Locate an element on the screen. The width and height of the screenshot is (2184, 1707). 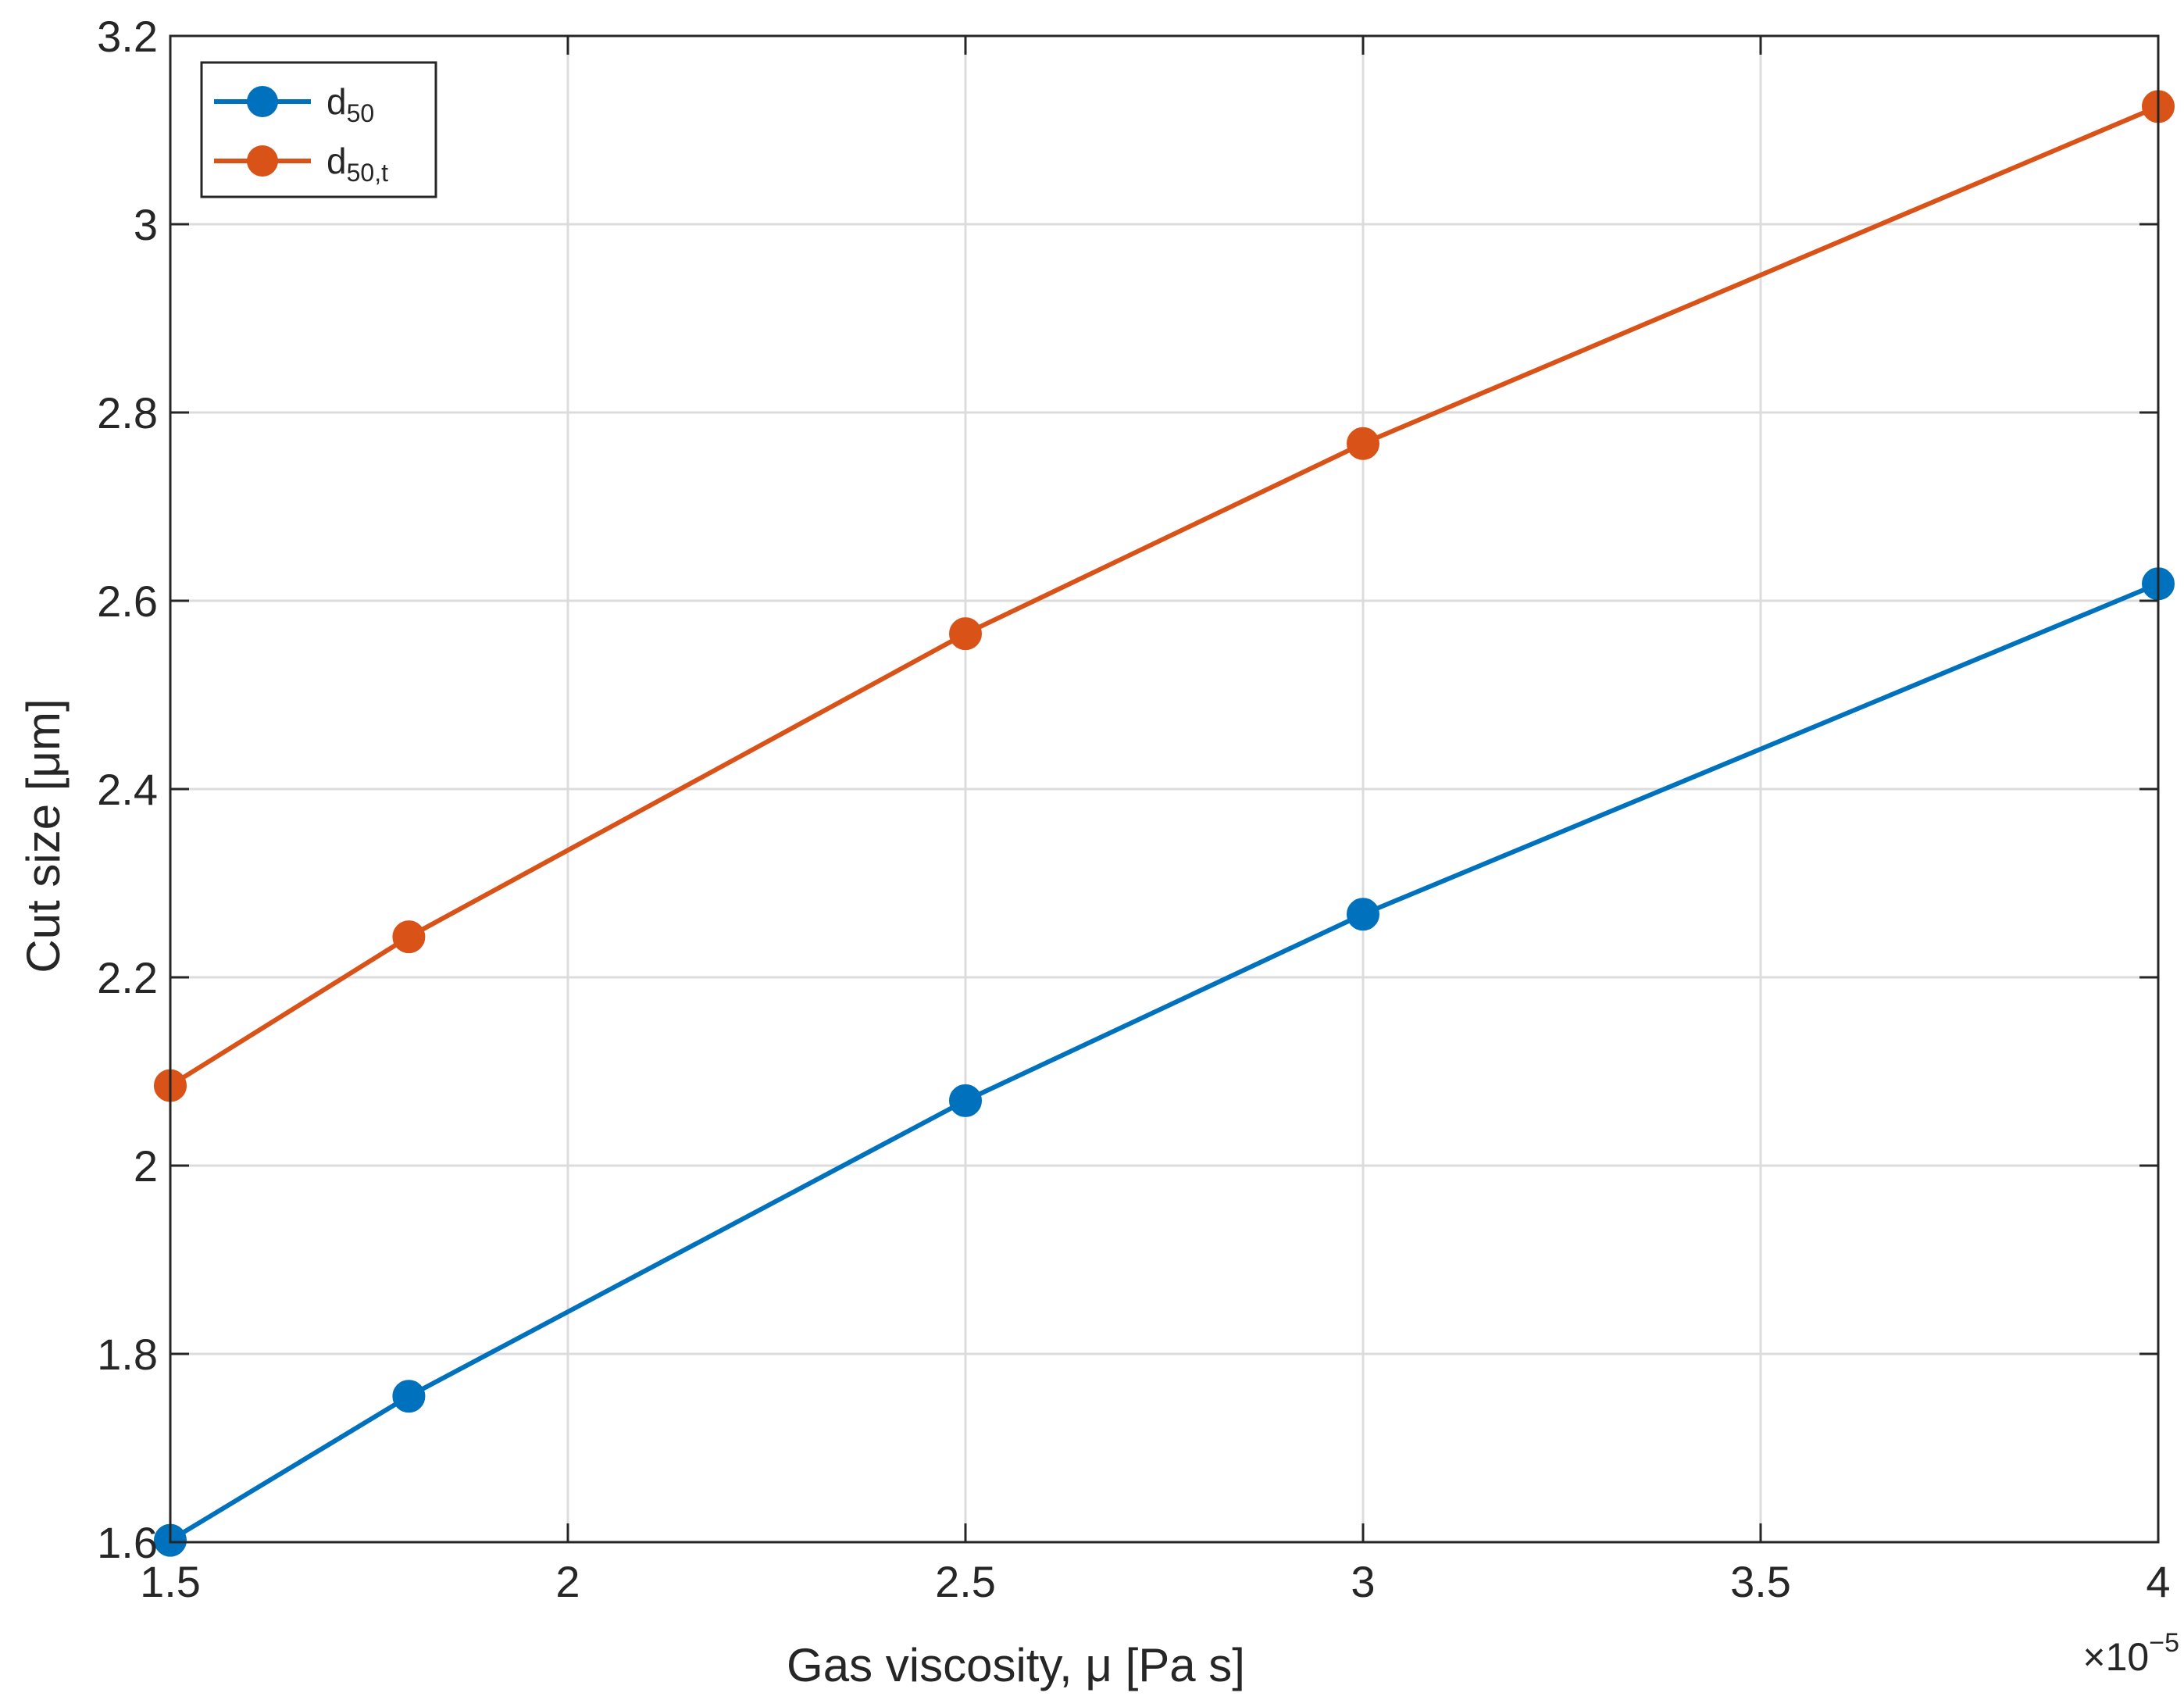
x-axis-title: Gas viscosity, μ [Pa s] is located at coordinates (1016, 1665).